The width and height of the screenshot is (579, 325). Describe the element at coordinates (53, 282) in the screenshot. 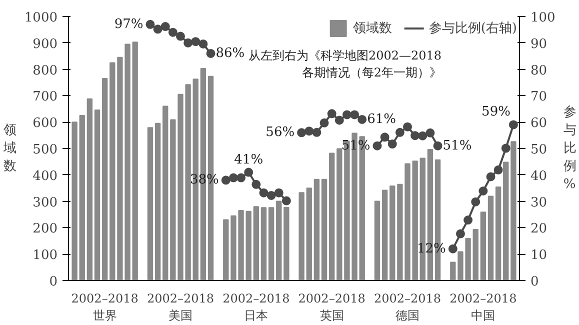

I see `y-tick-label: 0` at that location.